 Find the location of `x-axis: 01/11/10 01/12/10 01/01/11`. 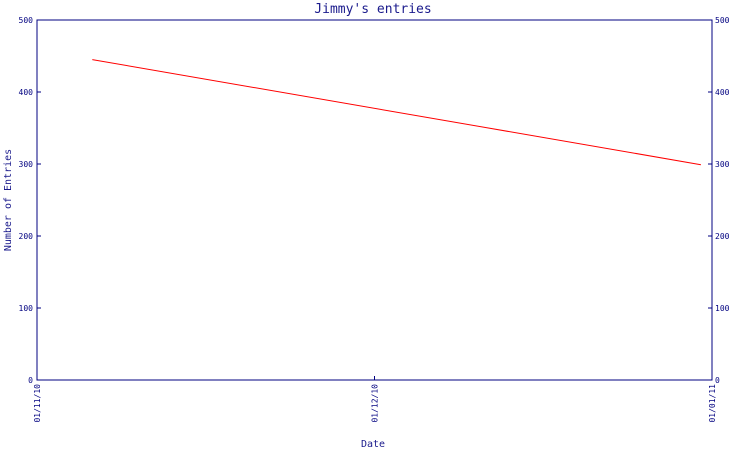

x-axis: 01/11/10 01/12/10 01/01/11 is located at coordinates (375, 399).